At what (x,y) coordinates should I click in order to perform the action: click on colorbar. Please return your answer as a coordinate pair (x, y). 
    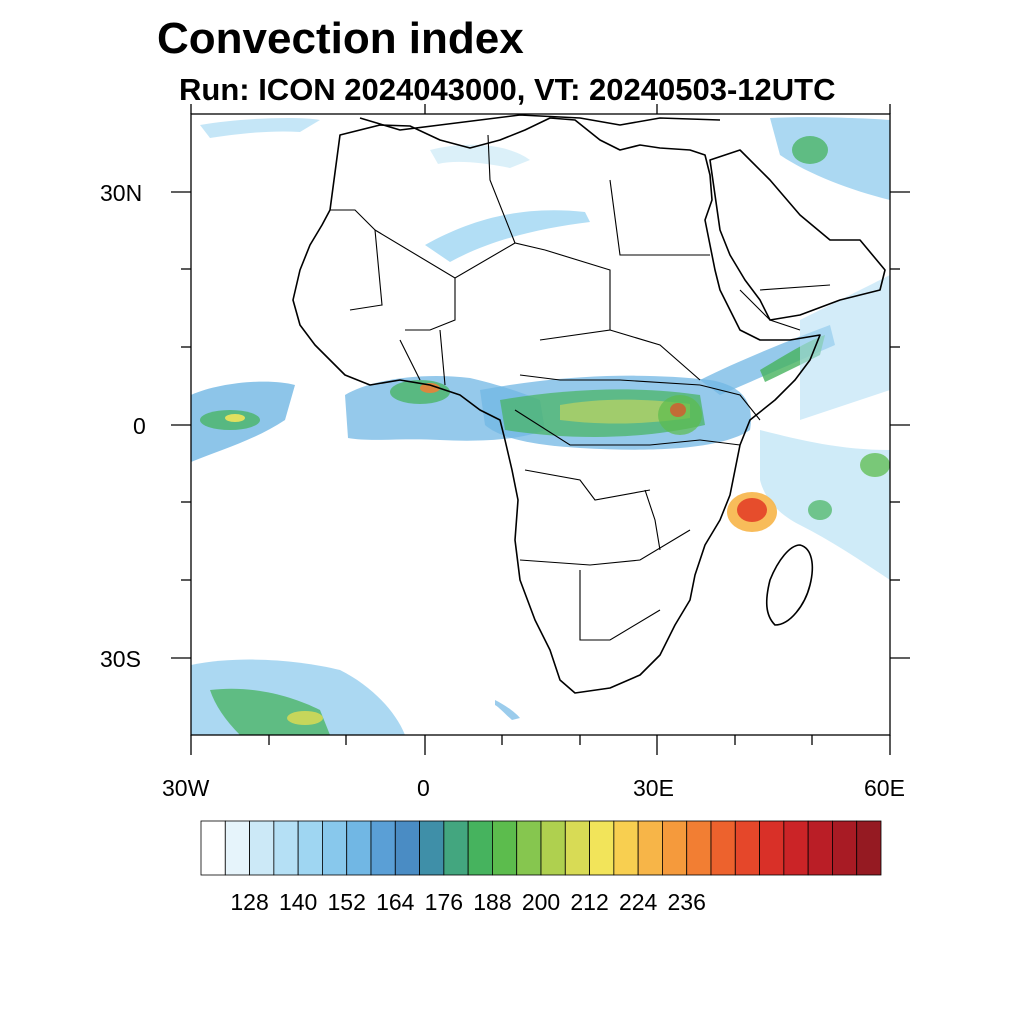
    Looking at the image, I should click on (541, 848).